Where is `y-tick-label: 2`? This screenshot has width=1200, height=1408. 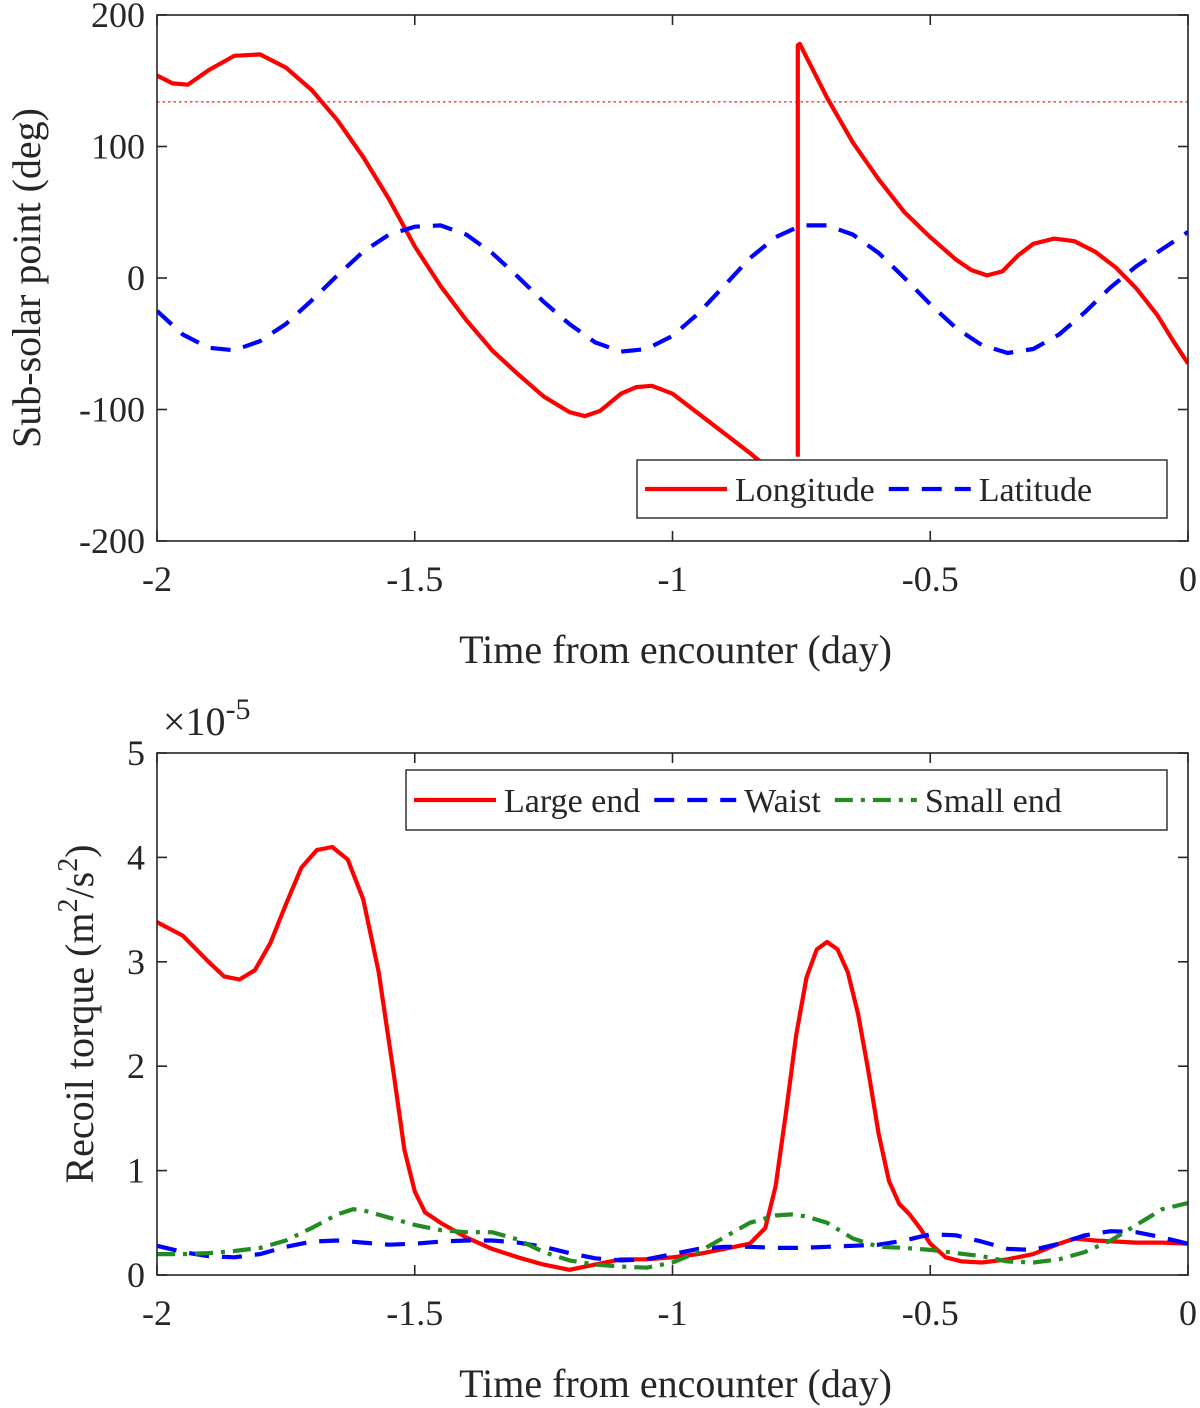
y-tick-label: 2 is located at coordinates (136, 1066).